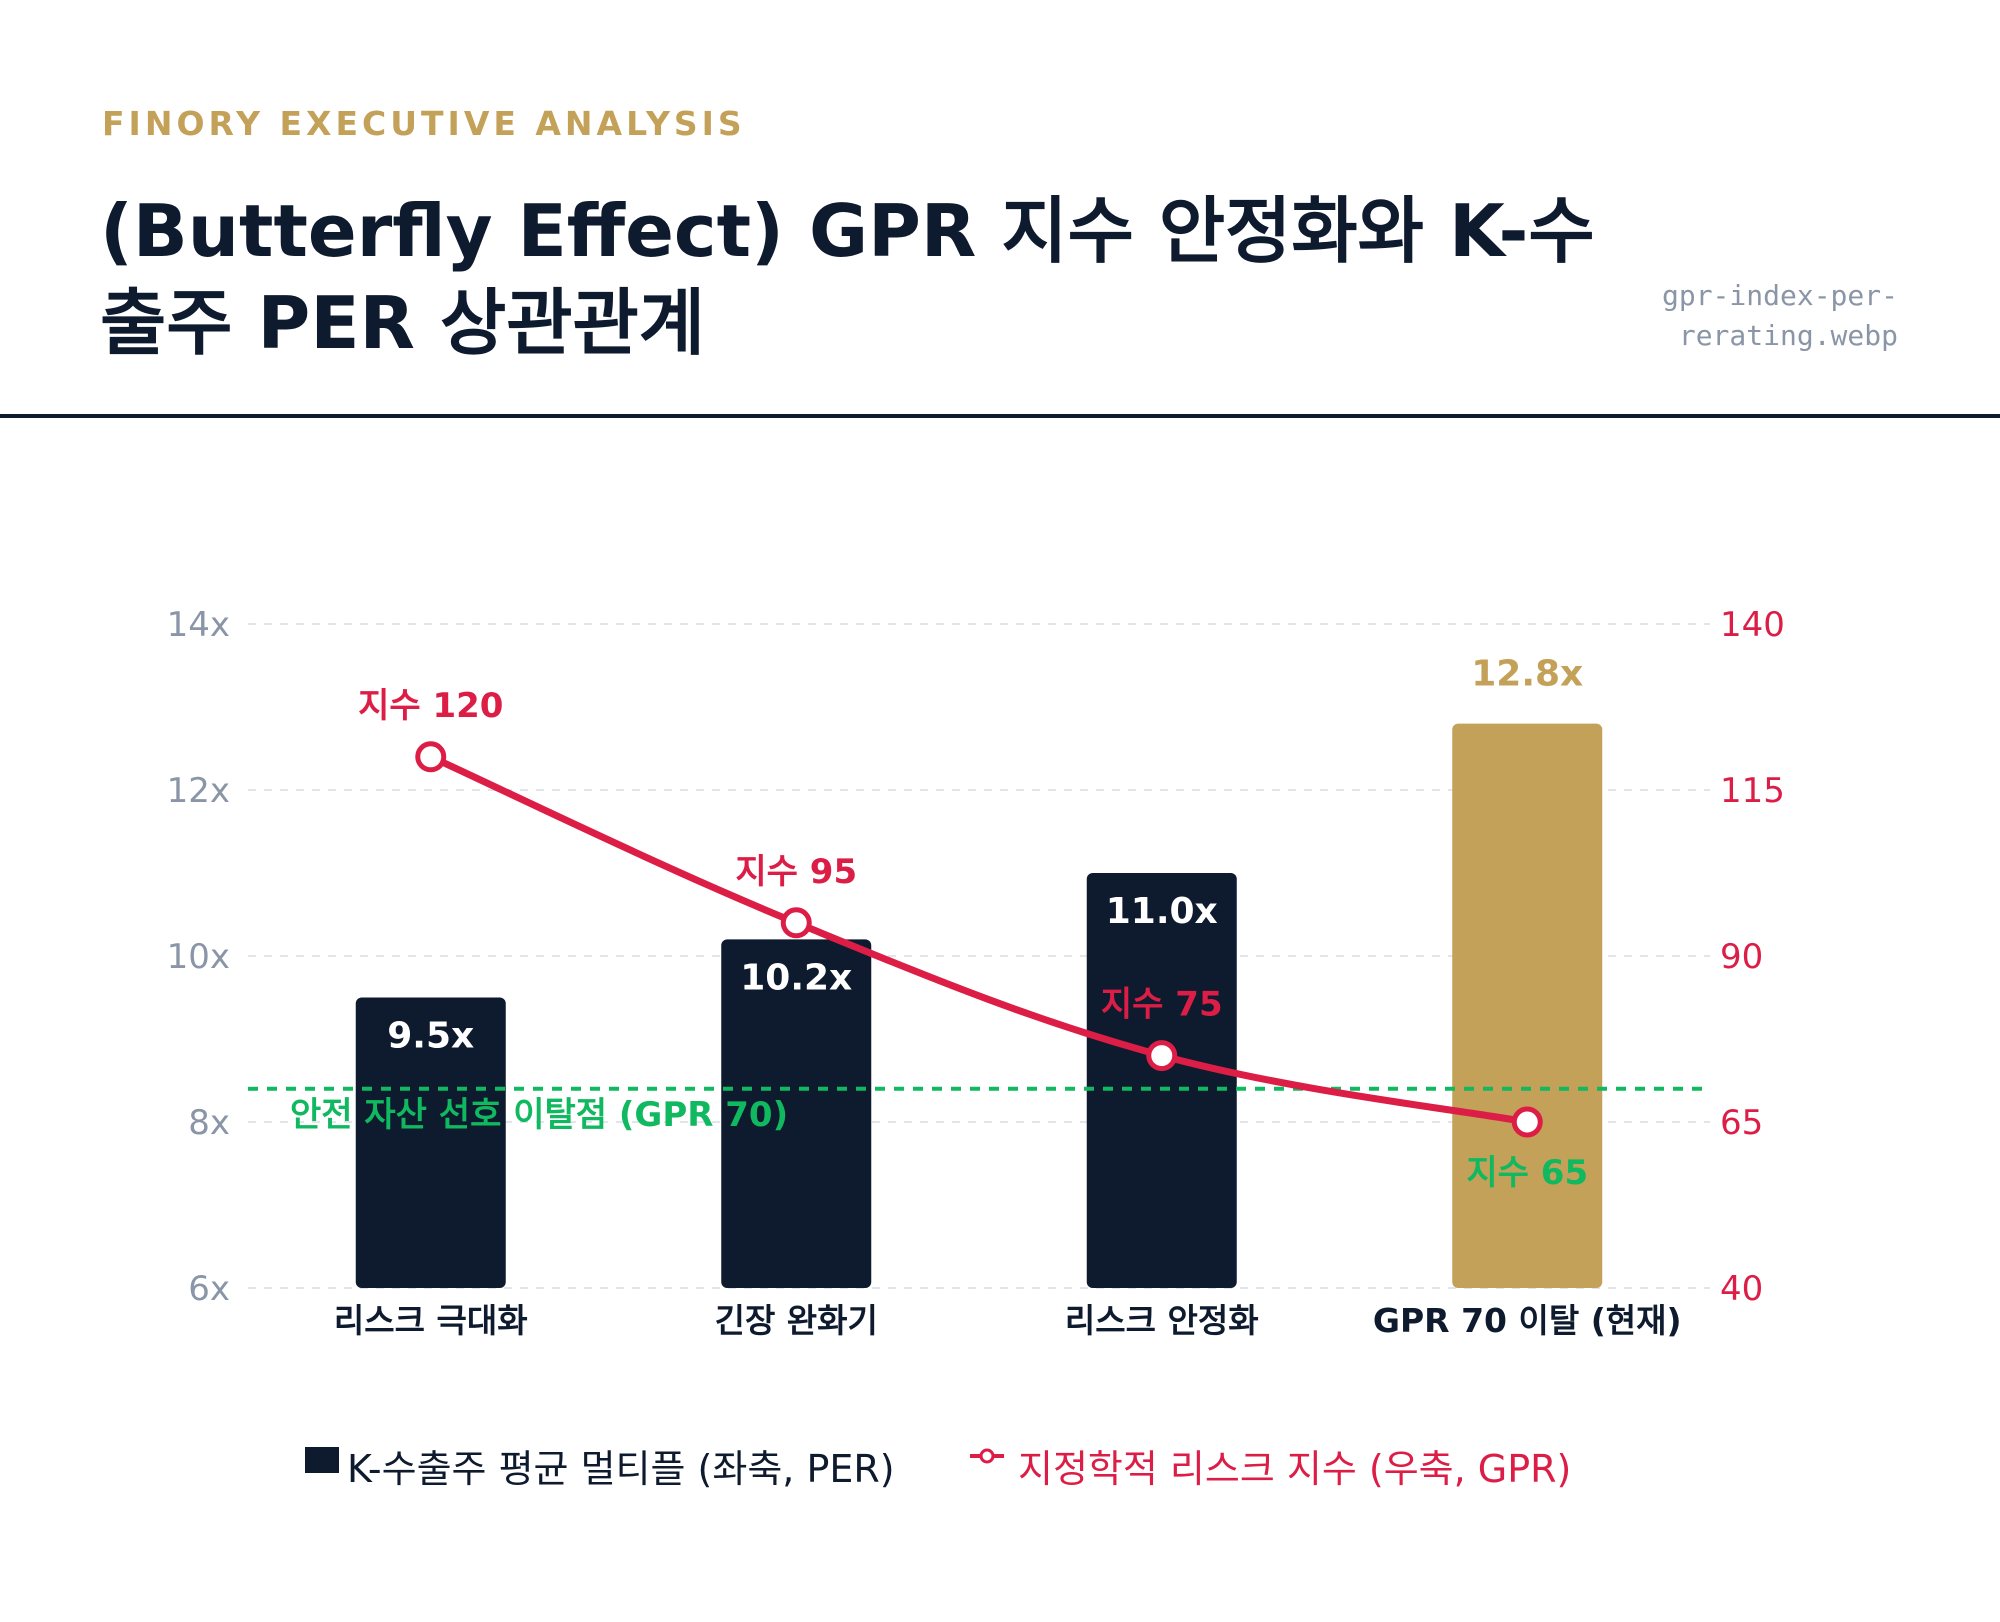  What do you see at coordinates (198, 625) in the screenshot?
I see `y-left-tick-label: 14x` at bounding box center [198, 625].